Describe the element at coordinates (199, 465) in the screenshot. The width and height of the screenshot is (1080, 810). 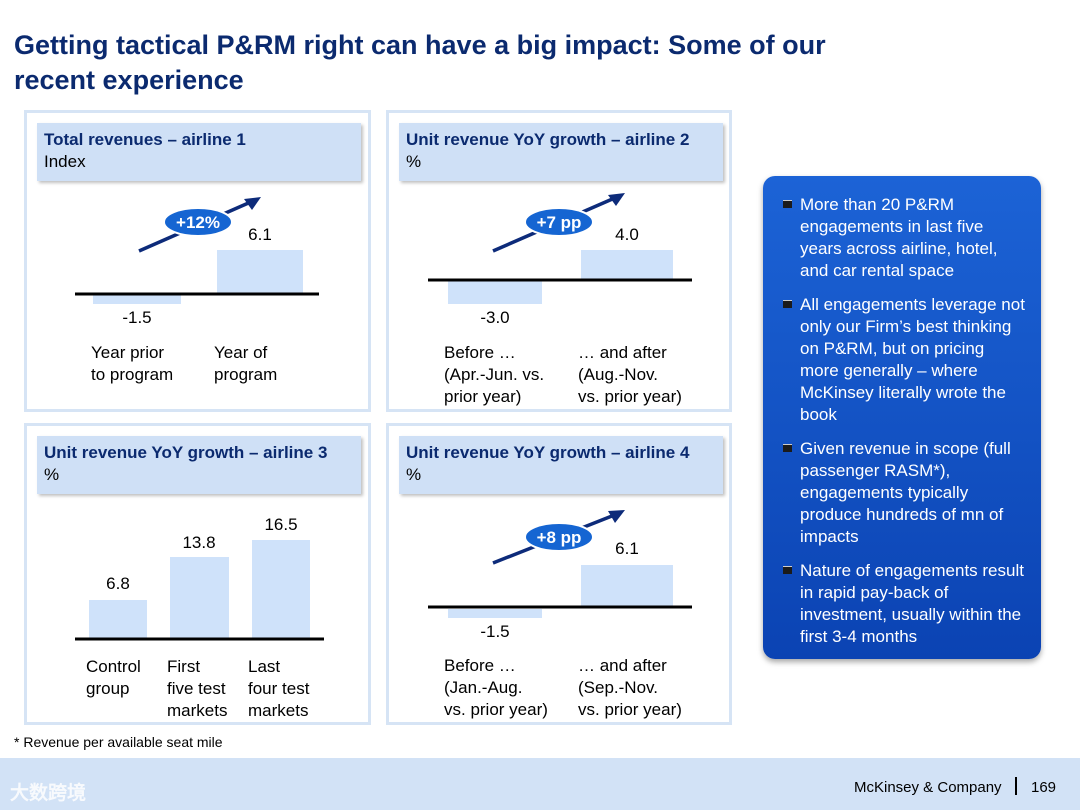
I see `chart-header: Unit revenue YoY growth – airline 3 %` at that location.